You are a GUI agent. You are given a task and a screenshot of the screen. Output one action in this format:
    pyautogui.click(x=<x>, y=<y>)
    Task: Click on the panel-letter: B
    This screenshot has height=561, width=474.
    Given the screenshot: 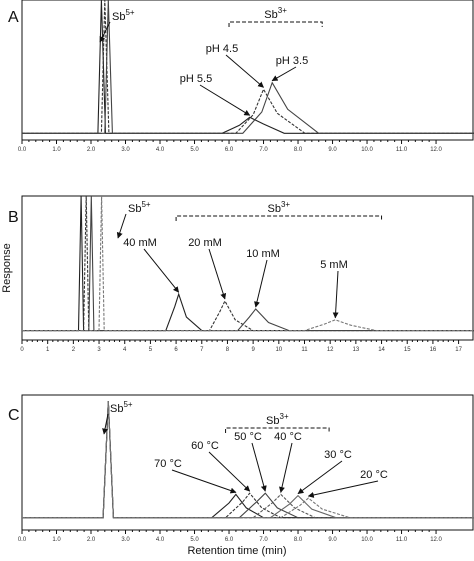 What is the action you would take?
    pyautogui.click(x=13, y=217)
    